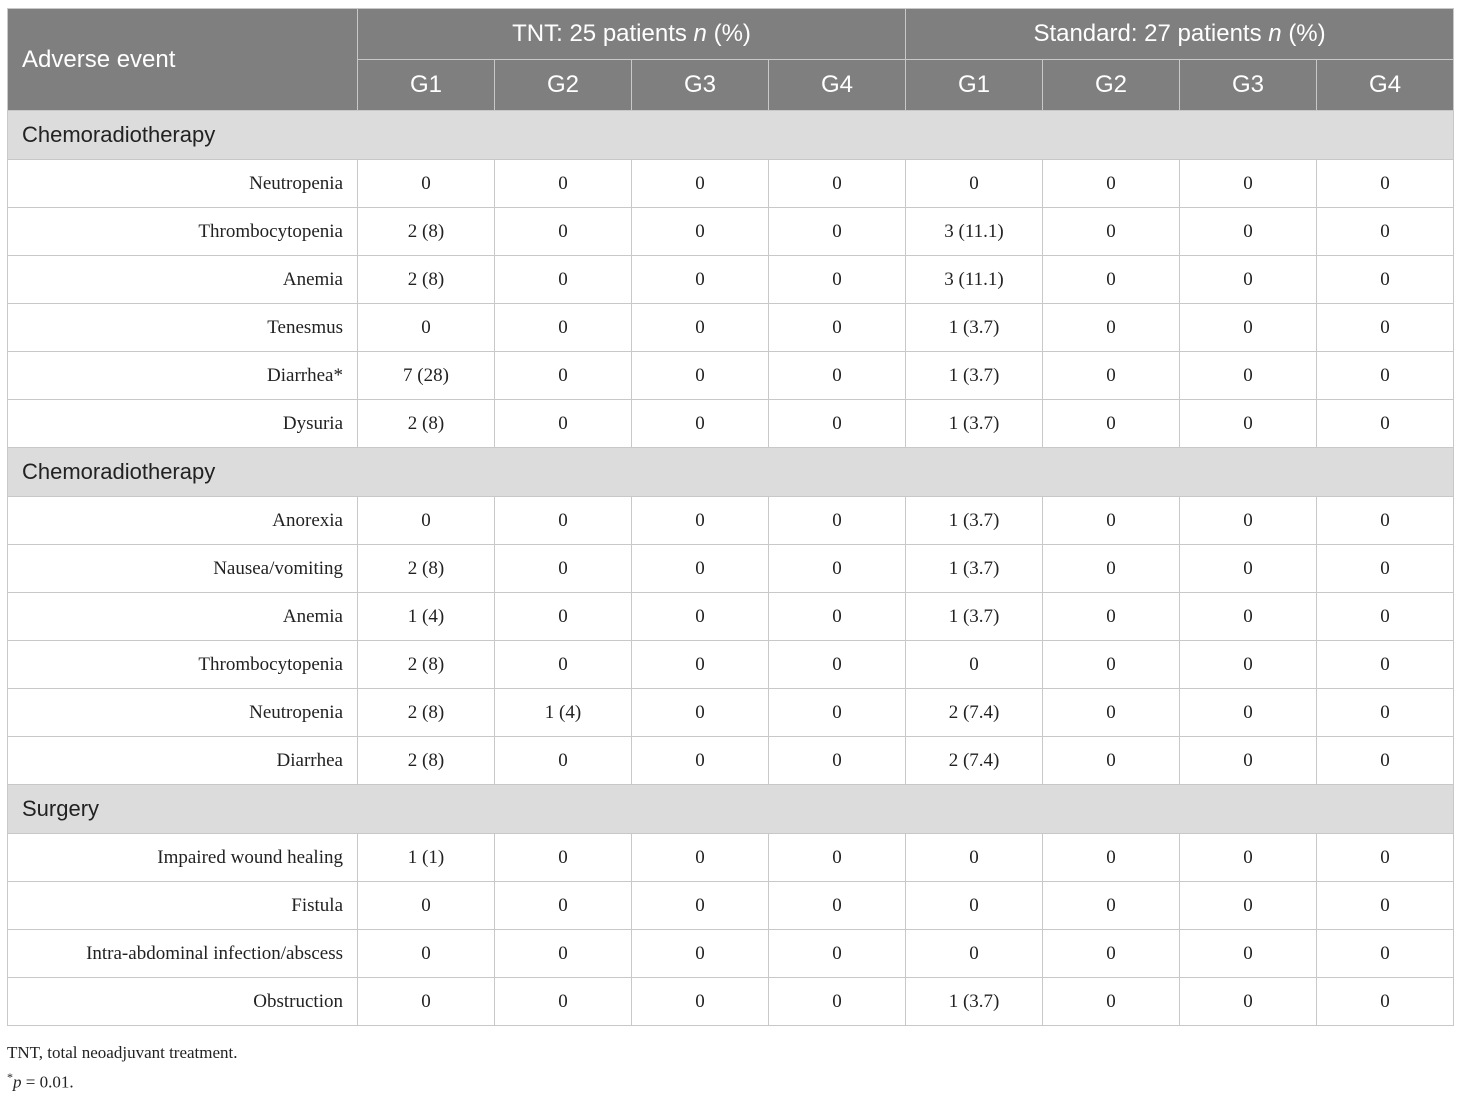 The image size is (1460, 1095). I want to click on table-row: Thrombocytopenia 2 (8) 0 0 0 0 0 0 0, so click(731, 664).